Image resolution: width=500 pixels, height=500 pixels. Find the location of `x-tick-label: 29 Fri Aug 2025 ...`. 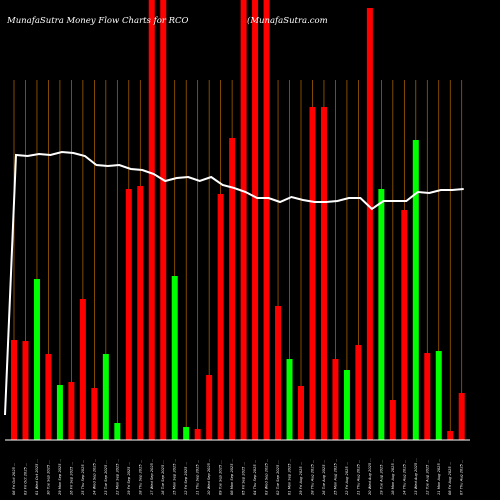

x-tick-label: 29 Fri Aug 2025 ... is located at coordinates (301, 478).